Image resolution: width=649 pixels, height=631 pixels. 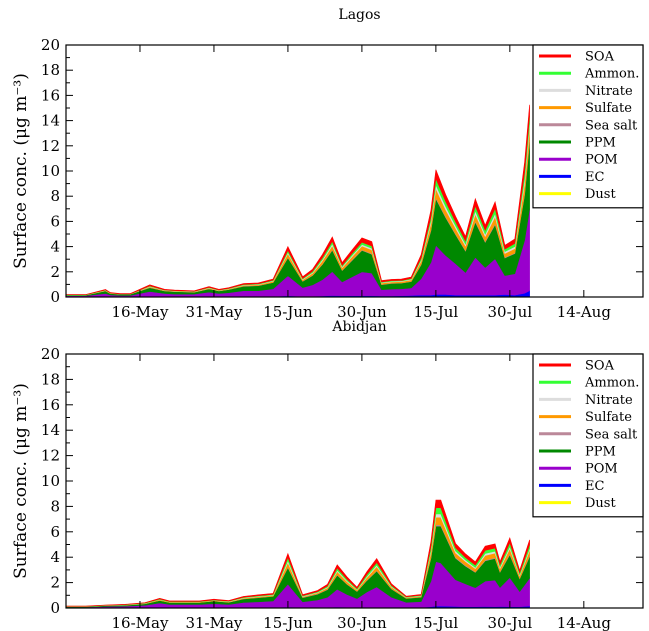 I want to click on area-soa, so click(x=297, y=553).